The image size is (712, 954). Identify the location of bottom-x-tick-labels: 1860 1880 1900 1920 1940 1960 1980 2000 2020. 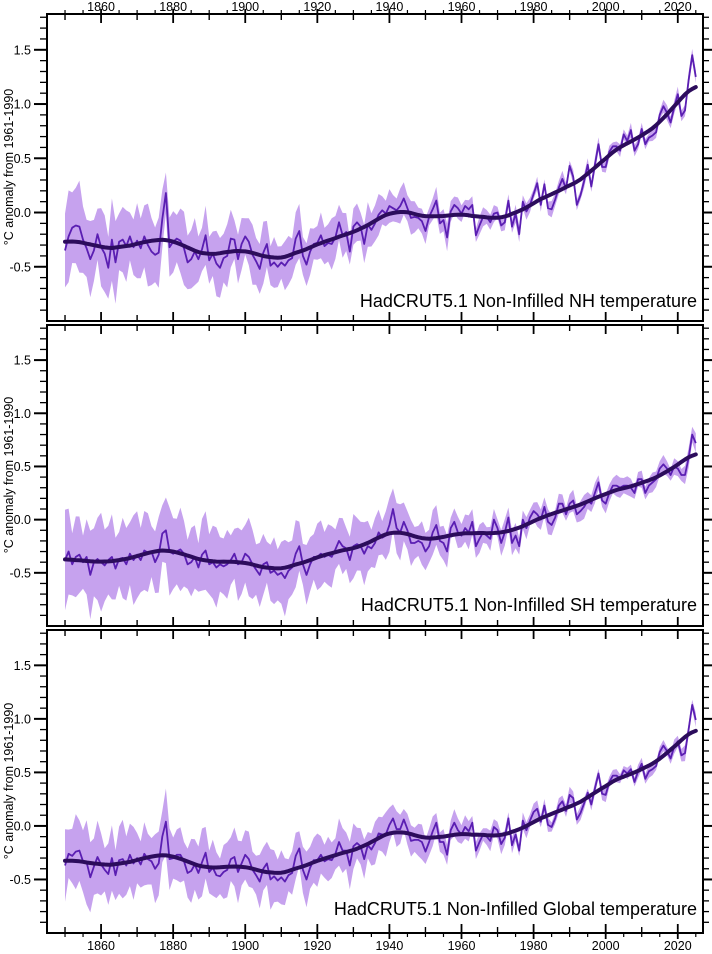
(389, 946).